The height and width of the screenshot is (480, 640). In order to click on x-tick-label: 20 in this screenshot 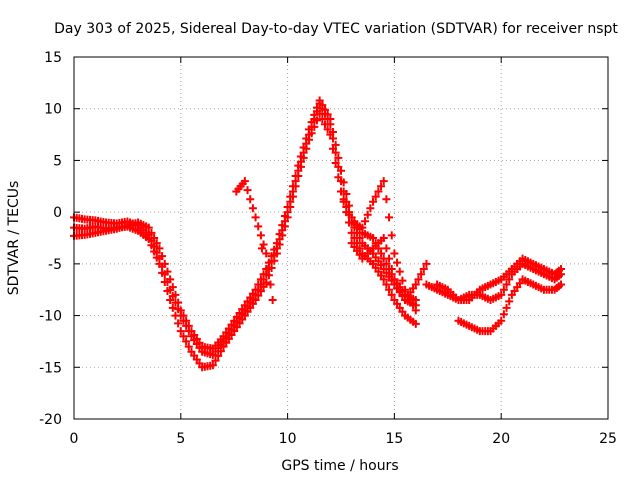, I will do `click(501, 439)`.